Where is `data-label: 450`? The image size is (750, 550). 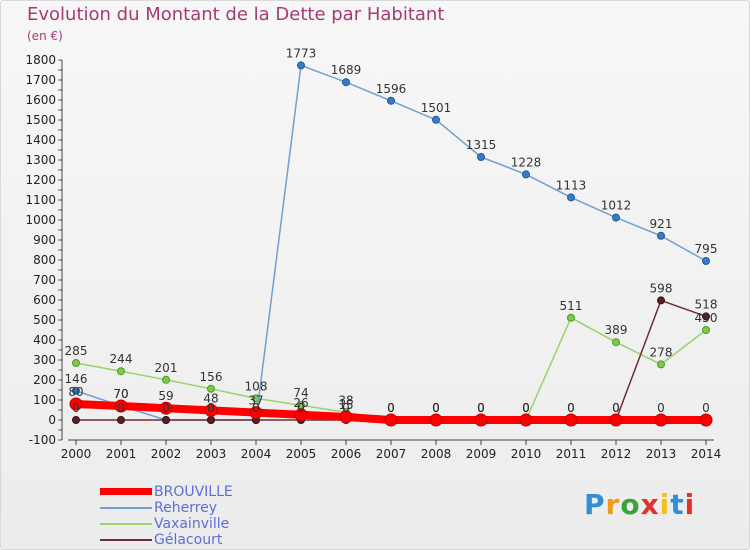 data-label: 450 is located at coordinates (706, 318).